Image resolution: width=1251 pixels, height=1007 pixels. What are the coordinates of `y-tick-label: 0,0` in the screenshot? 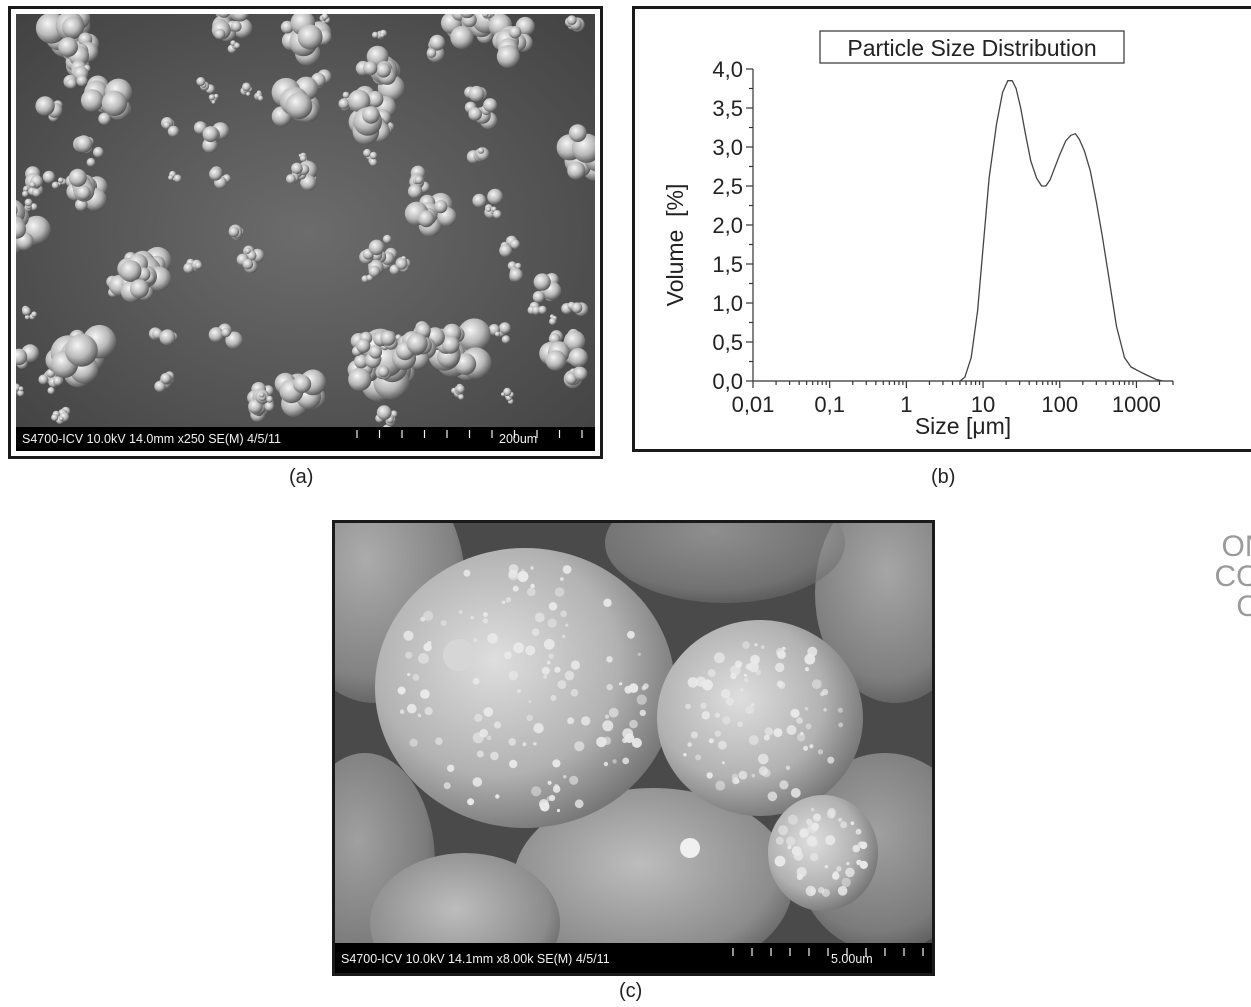 It's located at (727, 381).